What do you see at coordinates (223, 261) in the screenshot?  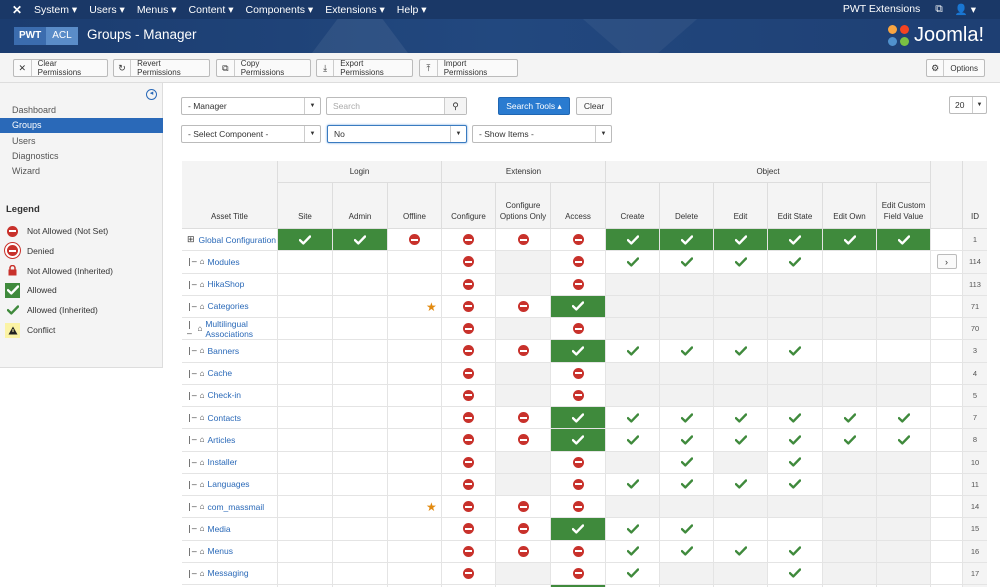 I see `asset-link: Modules` at bounding box center [223, 261].